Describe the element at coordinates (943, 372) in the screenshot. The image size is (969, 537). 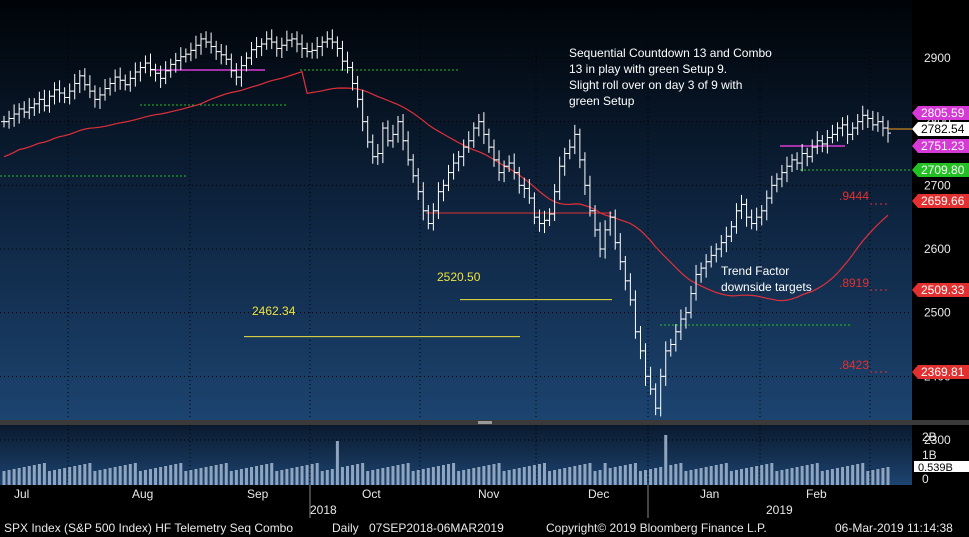
I see `price-tag-label: 2369.81` at that location.